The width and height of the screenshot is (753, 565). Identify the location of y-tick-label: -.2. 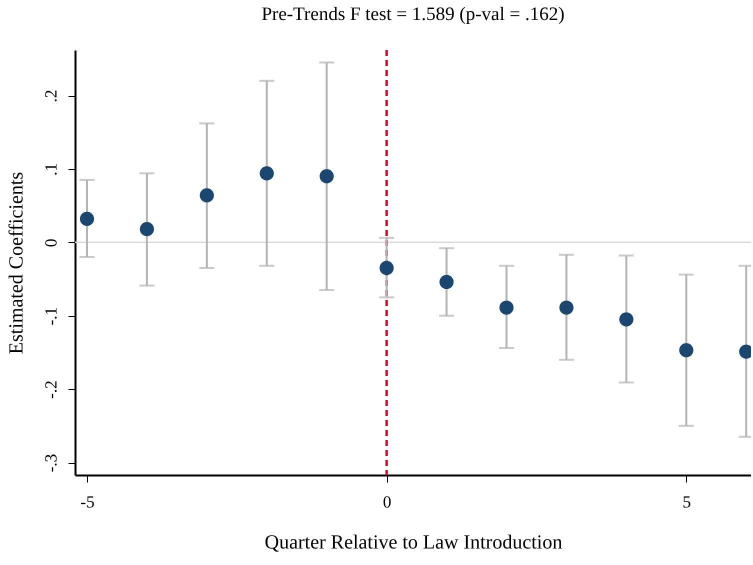
(51, 389).